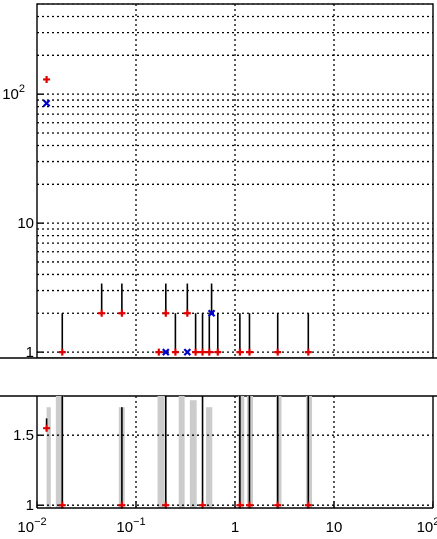  What do you see at coordinates (235, 527) in the screenshot?
I see `x-tick-label: 1` at bounding box center [235, 527].